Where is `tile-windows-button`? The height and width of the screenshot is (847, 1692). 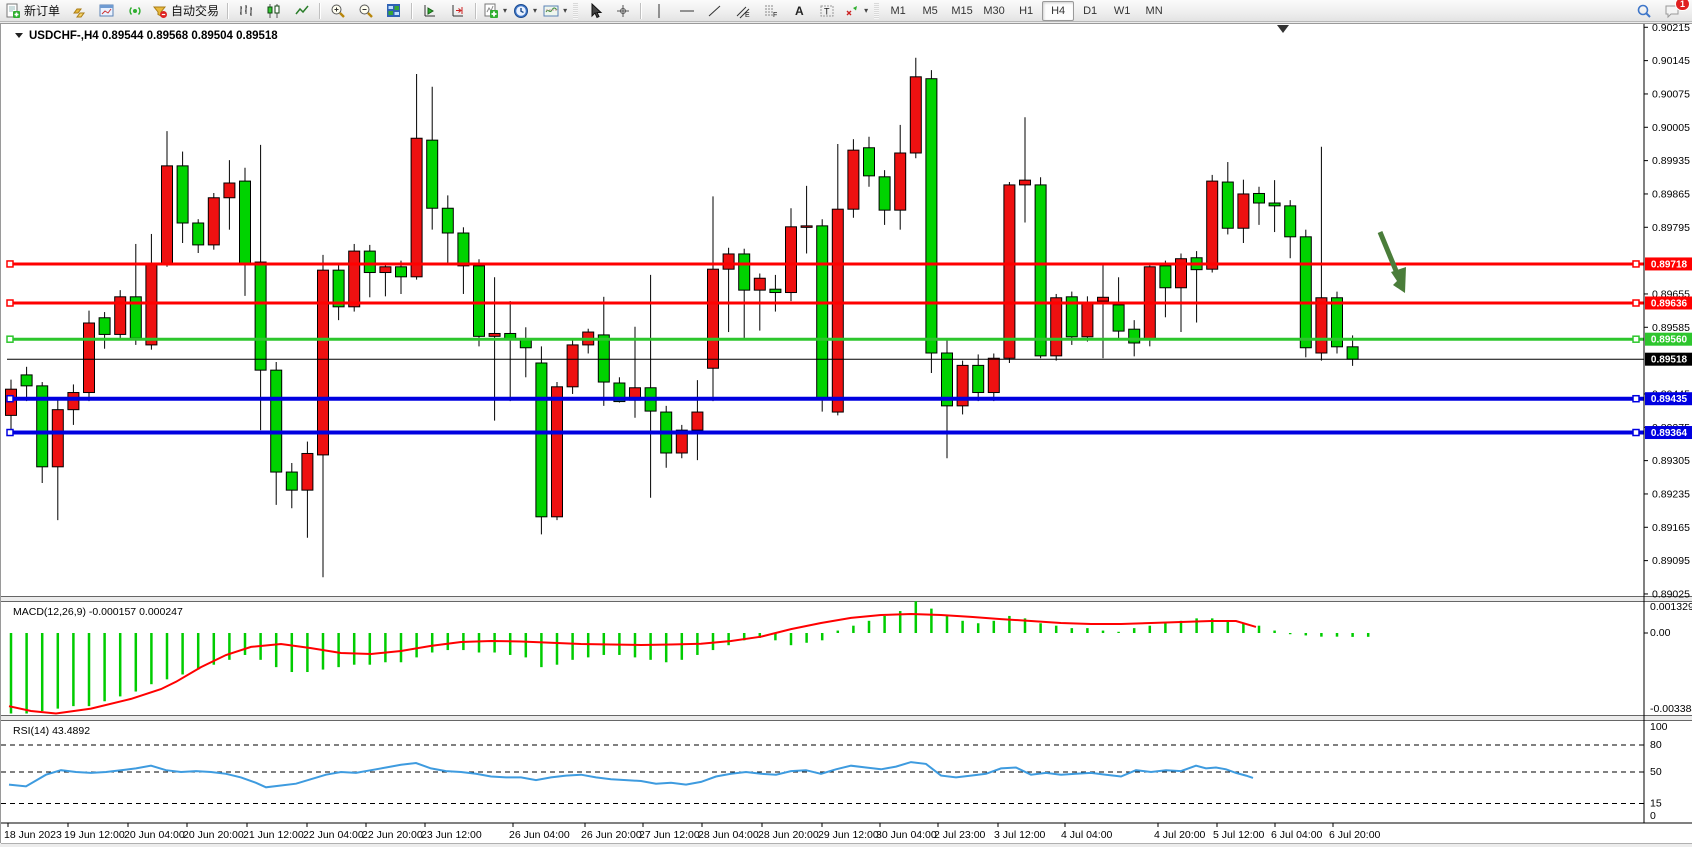
tile-windows-button is located at coordinates (394, 11).